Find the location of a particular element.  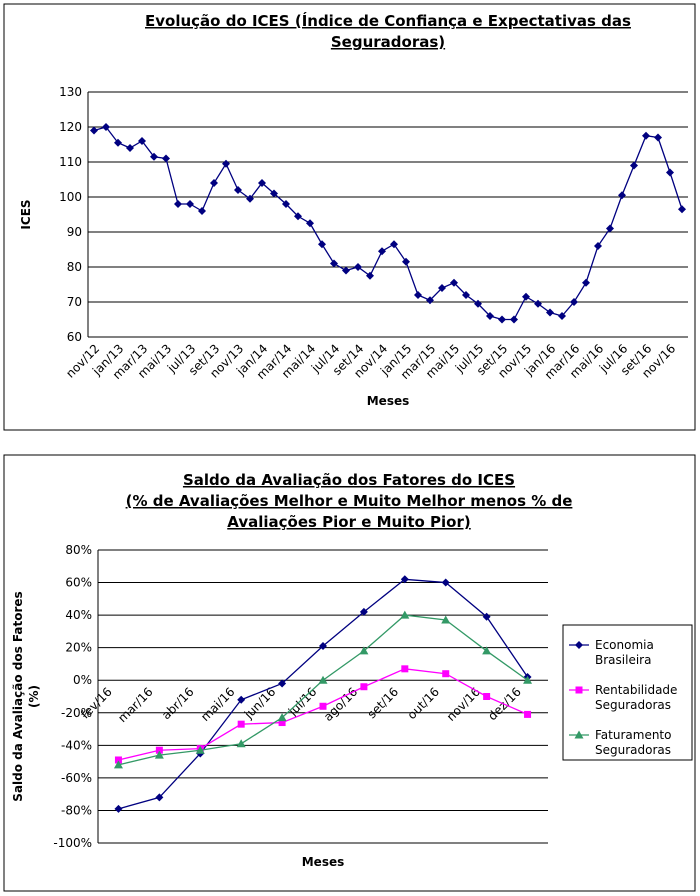

legend-word: Rentabilidade is located at coordinates (636, 690).